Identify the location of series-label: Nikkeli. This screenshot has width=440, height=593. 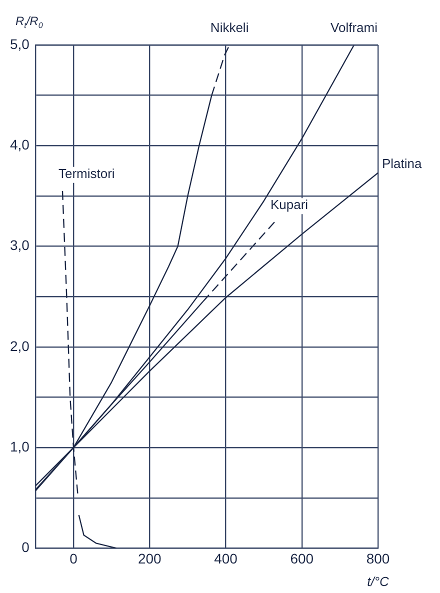
(229, 28).